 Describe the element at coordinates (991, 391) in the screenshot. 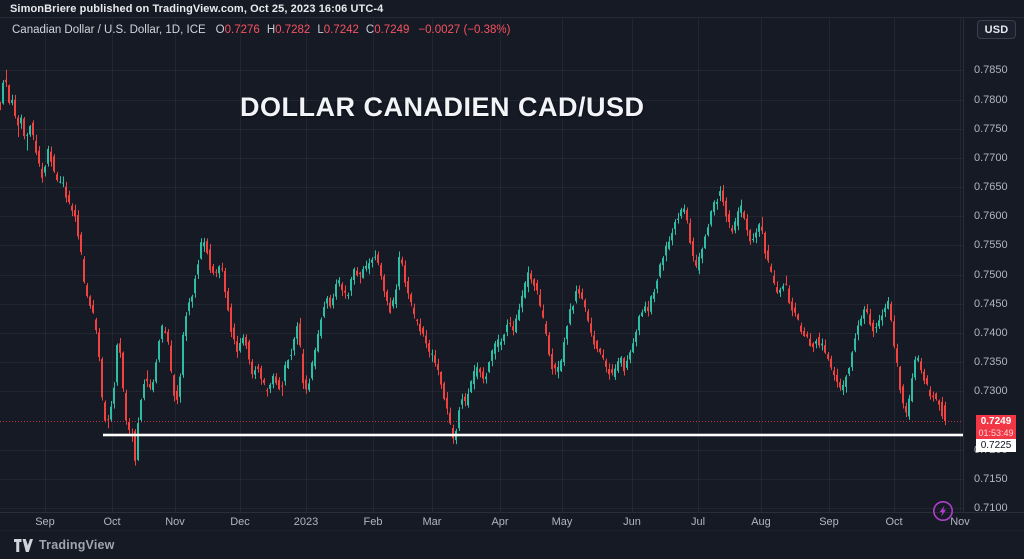

I see `price-tick-label: 0.7300` at that location.